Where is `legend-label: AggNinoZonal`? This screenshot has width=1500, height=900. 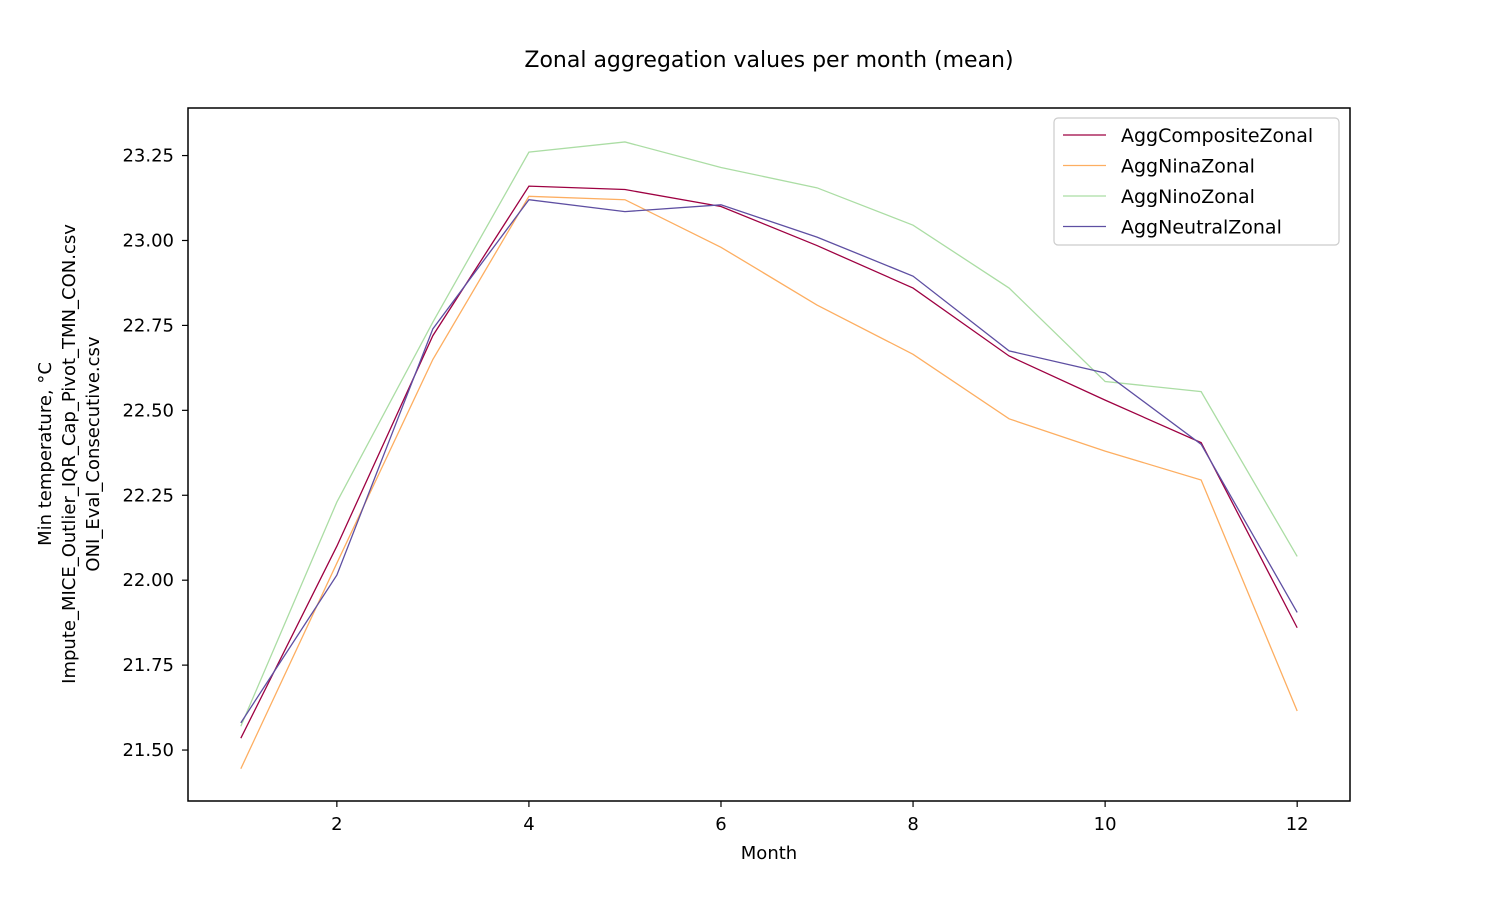
legend-label: AggNinoZonal is located at coordinates (1188, 197).